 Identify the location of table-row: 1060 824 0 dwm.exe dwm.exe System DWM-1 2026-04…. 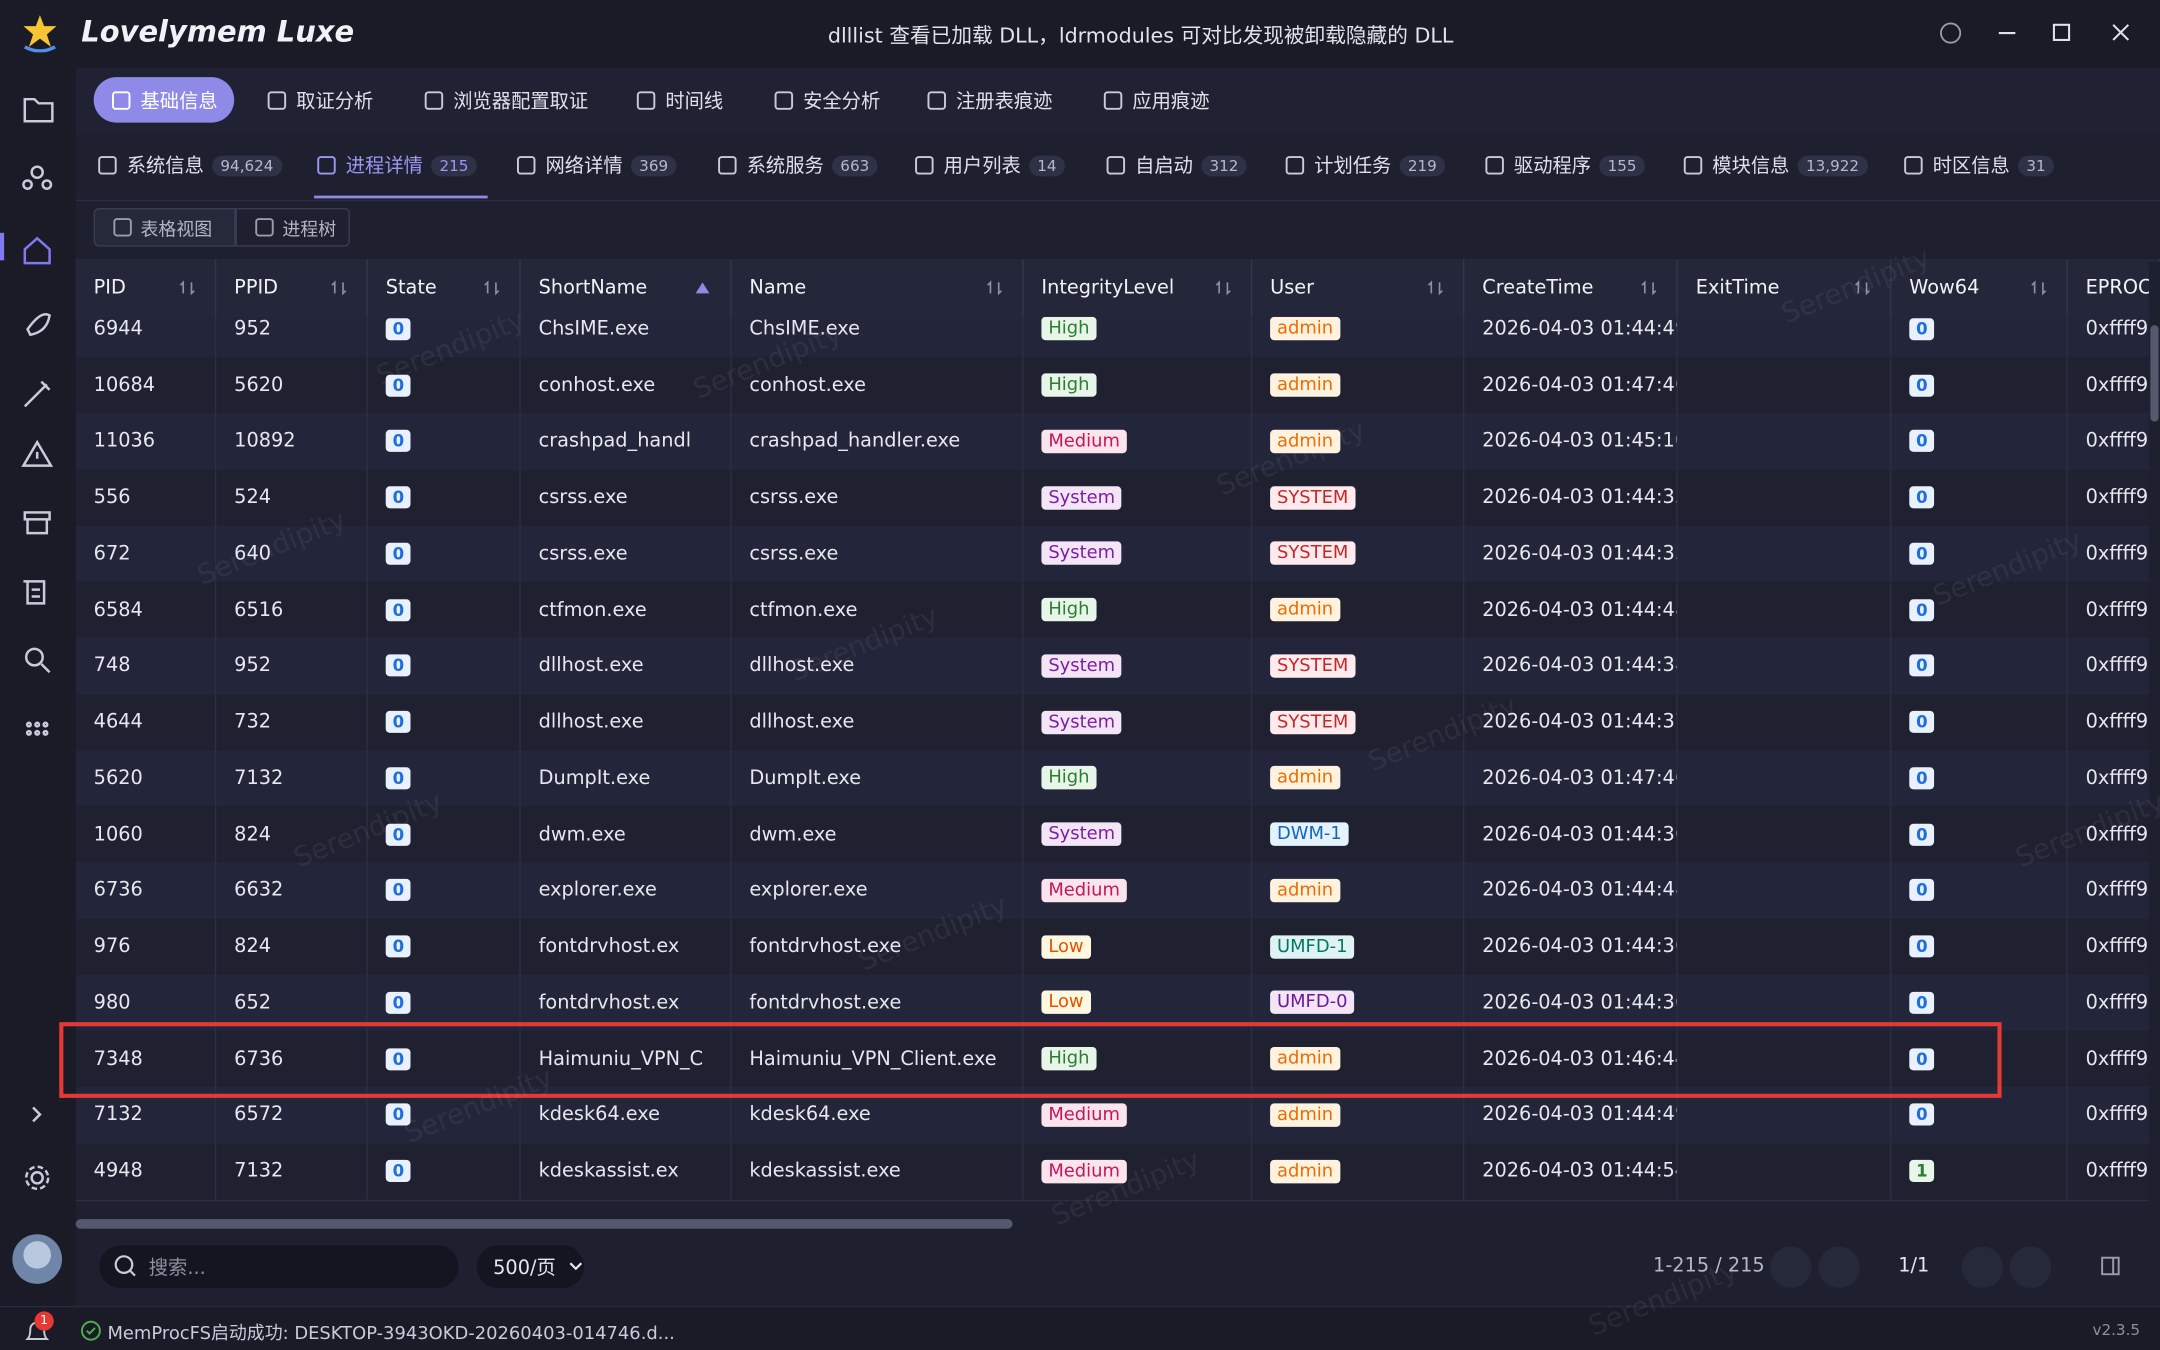
(1117, 835).